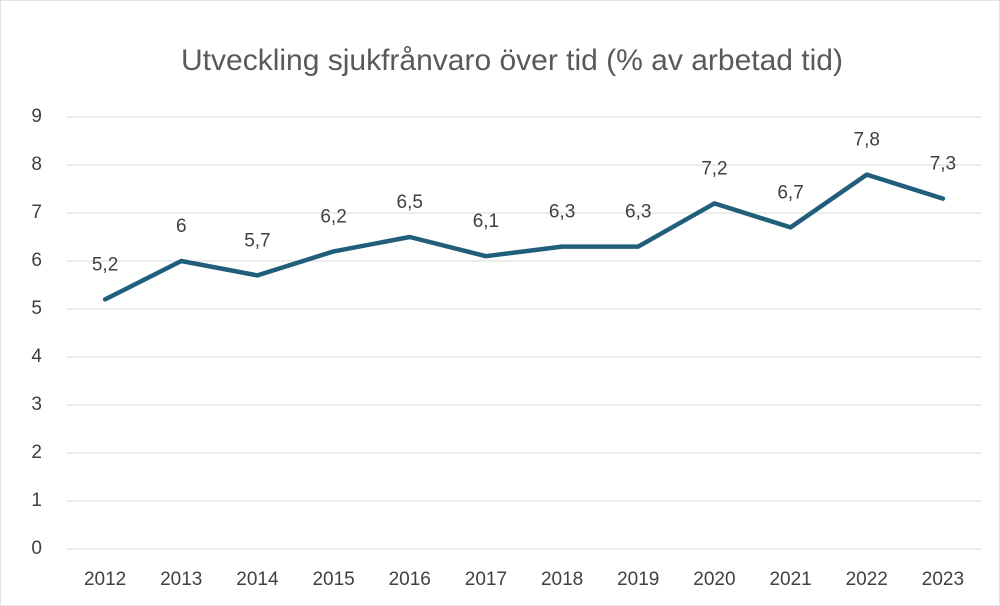 The height and width of the screenshot is (606, 1000). I want to click on x-tick-label: 2012, so click(105, 579).